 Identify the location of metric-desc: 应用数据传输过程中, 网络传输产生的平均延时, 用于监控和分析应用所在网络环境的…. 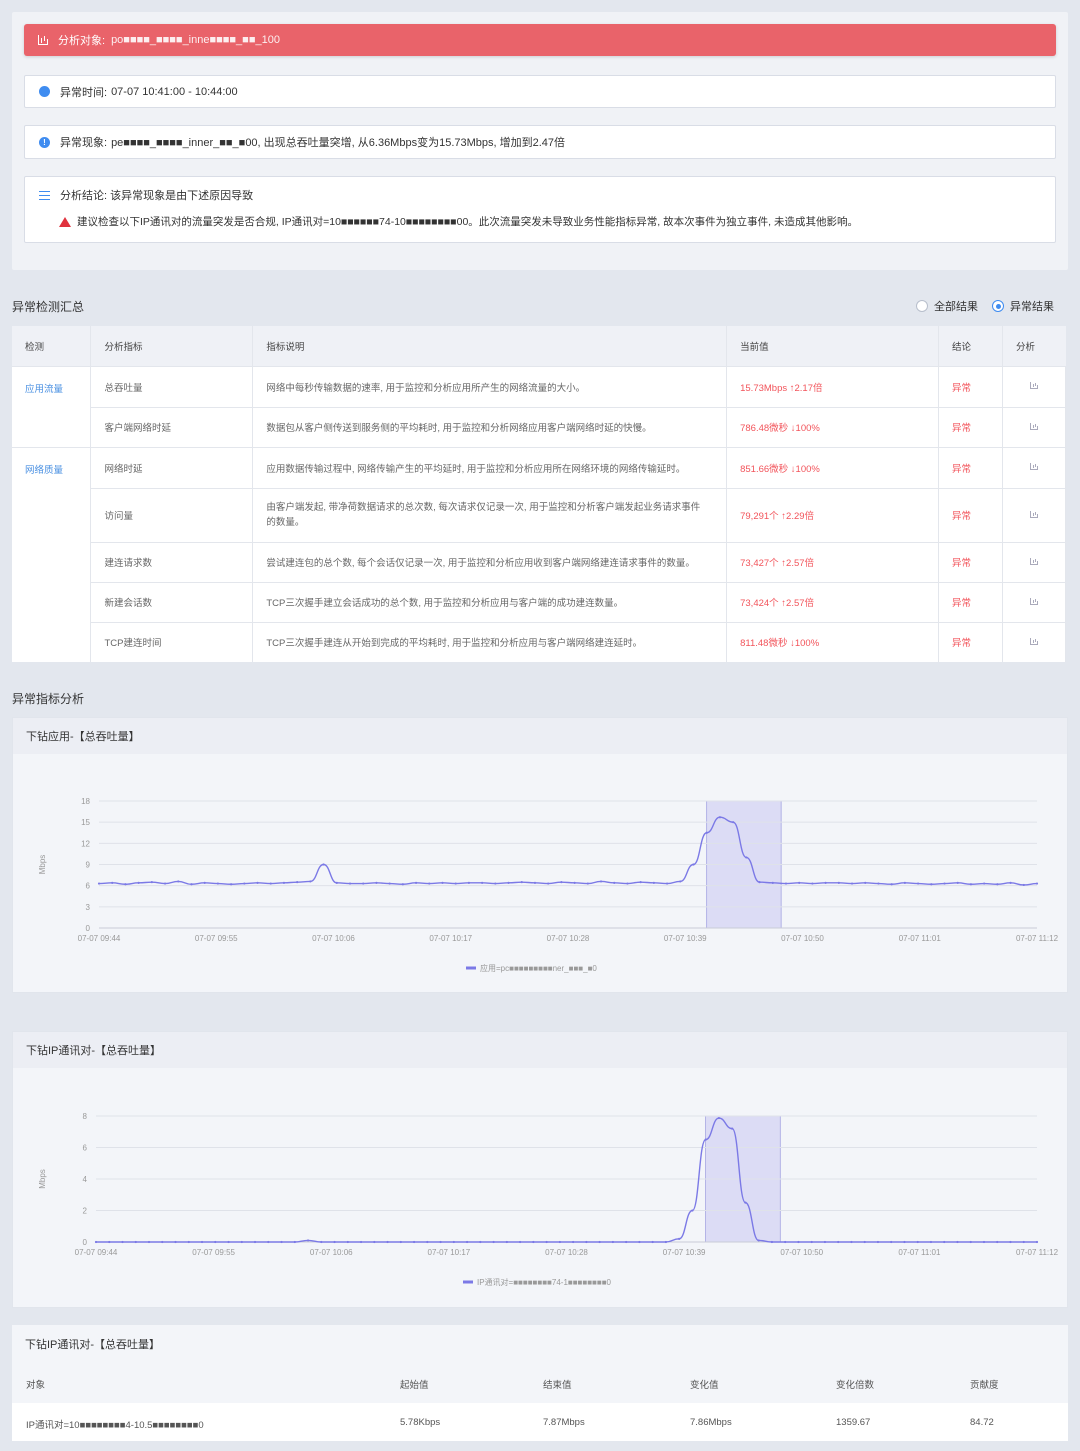
(490, 467).